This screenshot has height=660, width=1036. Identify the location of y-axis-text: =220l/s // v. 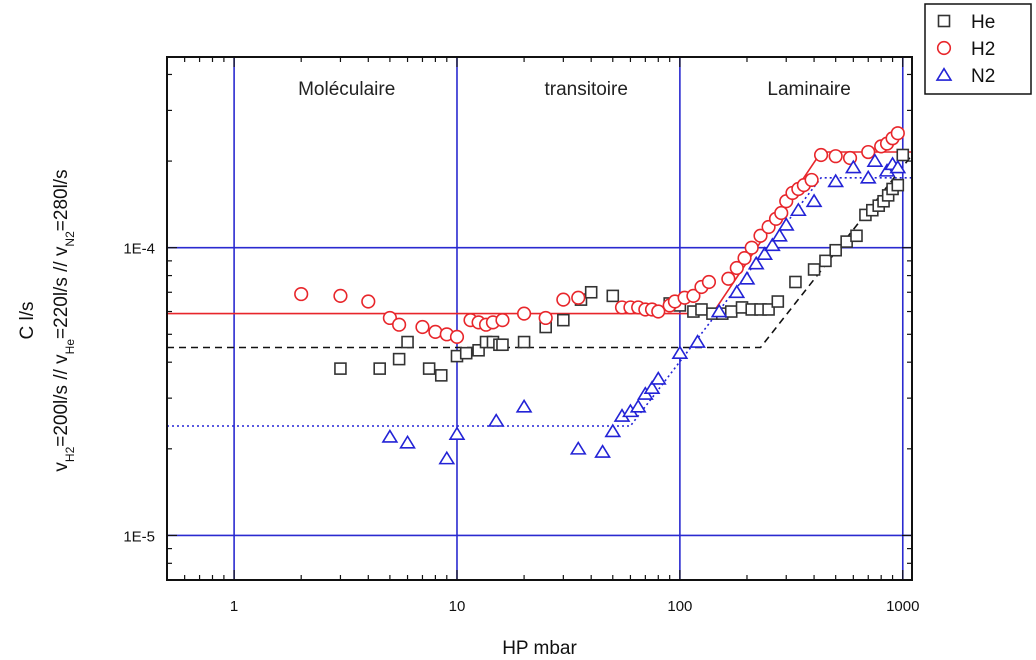
(61, 292).